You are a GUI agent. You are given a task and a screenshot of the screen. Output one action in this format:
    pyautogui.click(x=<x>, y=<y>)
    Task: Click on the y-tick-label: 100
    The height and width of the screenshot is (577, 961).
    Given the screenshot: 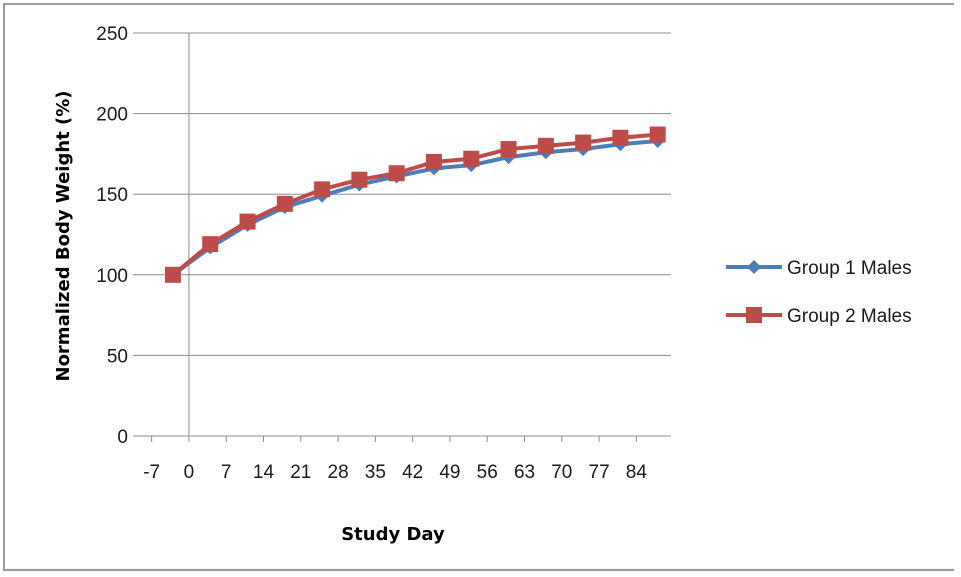 What is the action you would take?
    pyautogui.click(x=112, y=276)
    